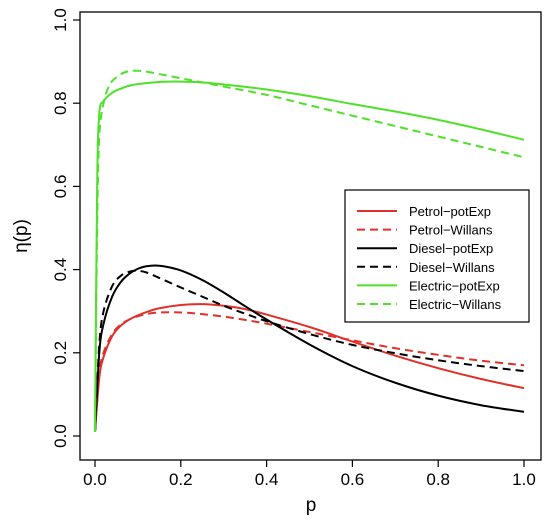  Describe the element at coordinates (455, 304) in the screenshot. I see `legend-label: Electric−Willans` at that location.